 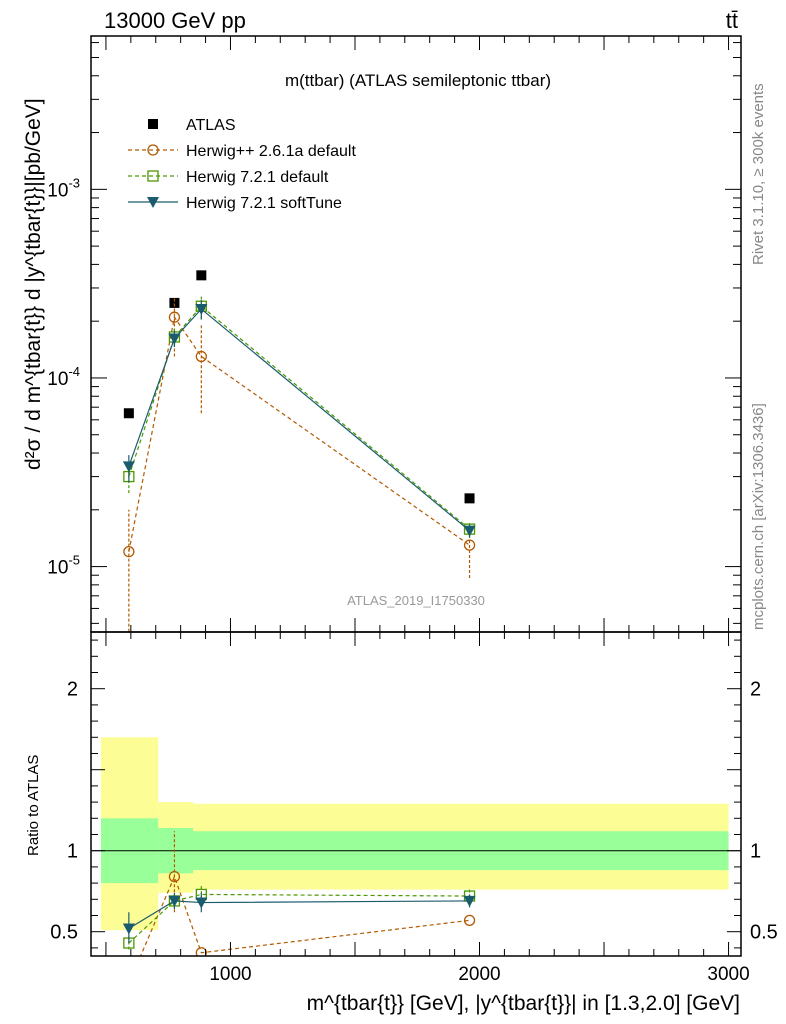 I want to click on ratio-series-herwig-7-2-1-softtune, so click(x=299, y=918).